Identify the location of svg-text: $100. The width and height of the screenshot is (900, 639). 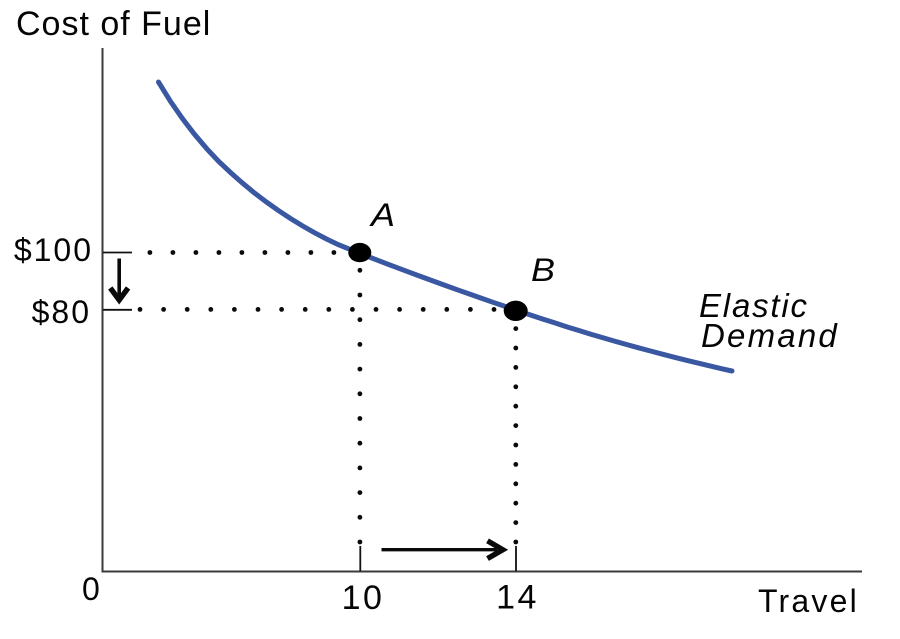
(53, 250).